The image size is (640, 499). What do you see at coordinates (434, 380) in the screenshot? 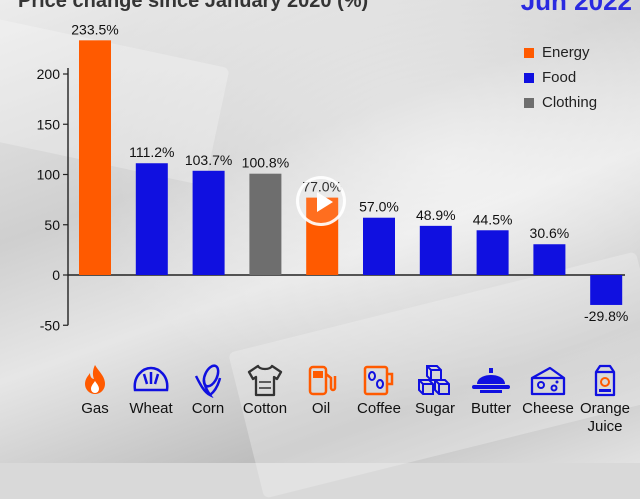
I see `sugar-cubes-icon` at bounding box center [434, 380].